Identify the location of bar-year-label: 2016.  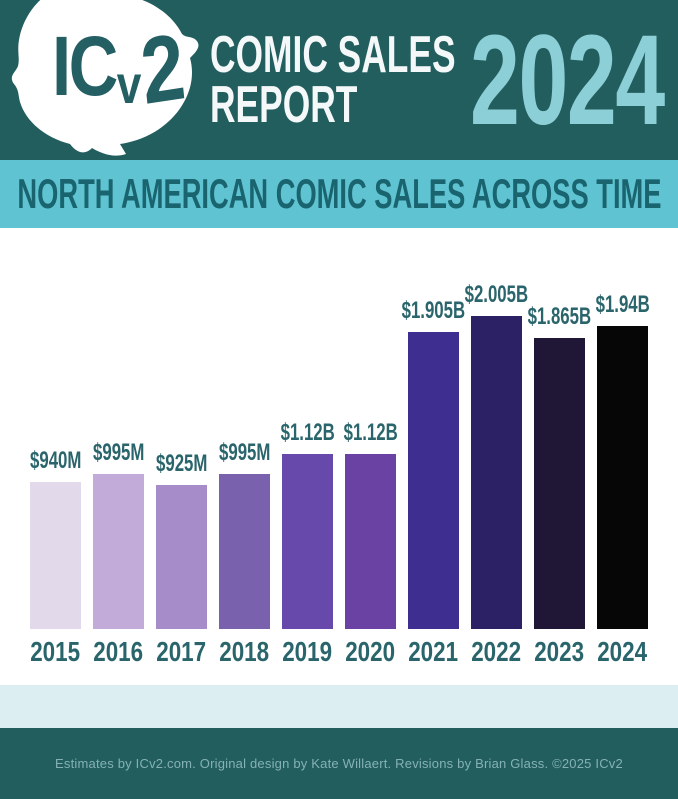
(118, 652).